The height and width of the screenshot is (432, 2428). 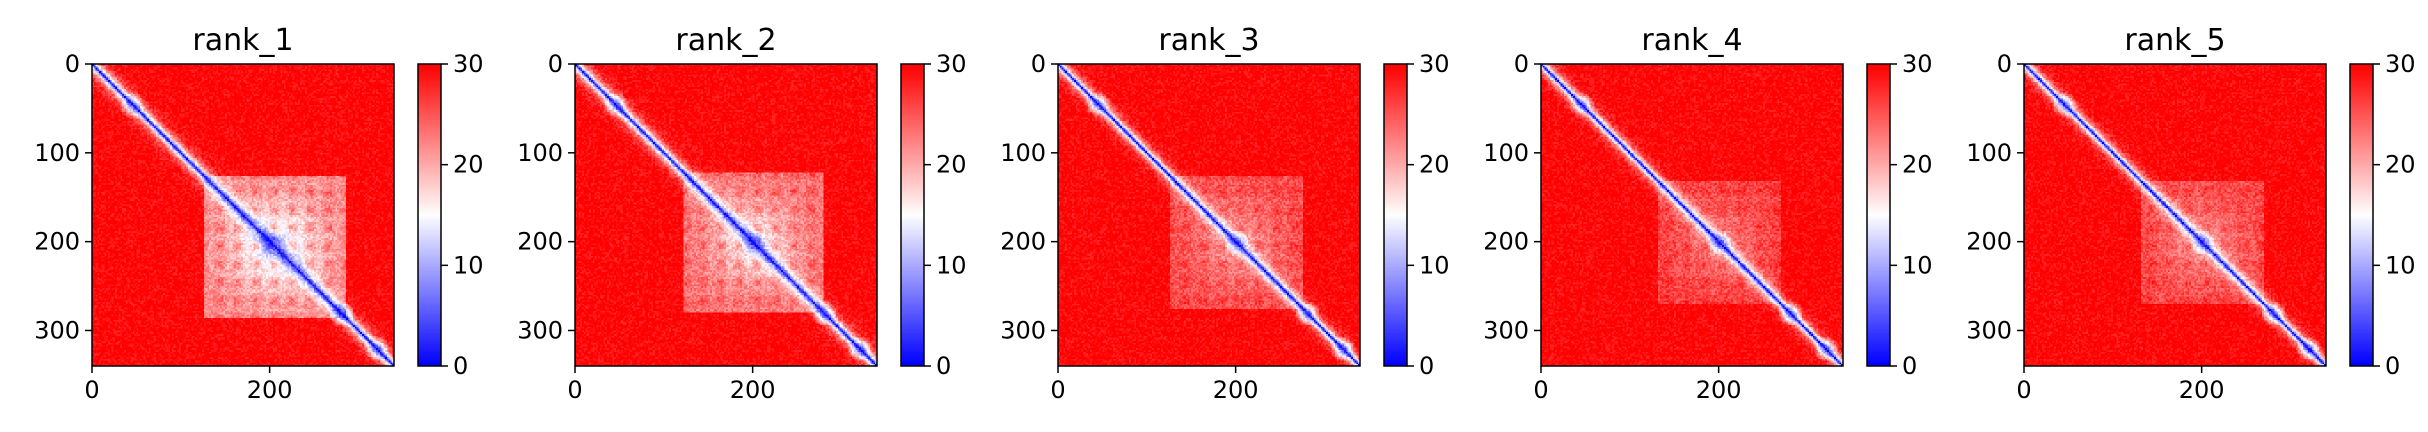 I want to click on panel-title: rank_4, so click(x=1691, y=40).